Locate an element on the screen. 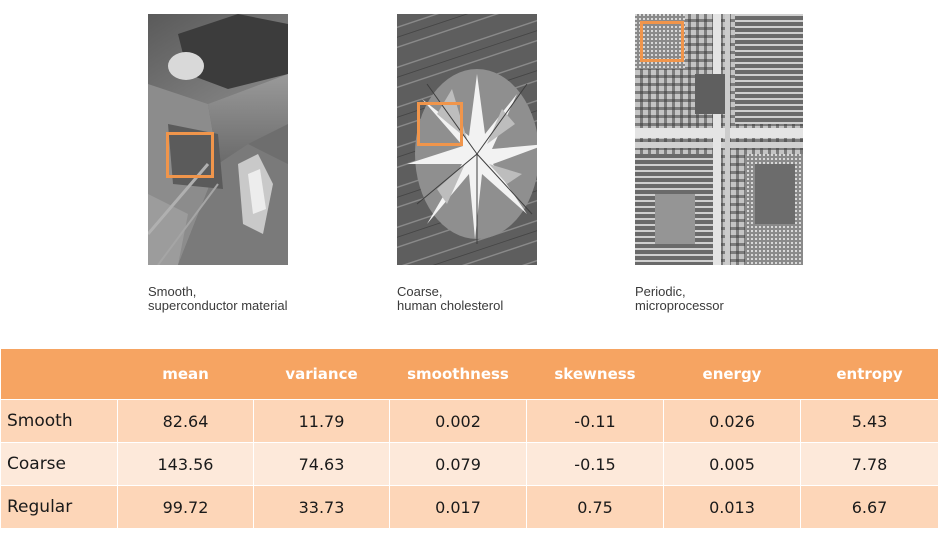 Image resolution: width=938 pixels, height=545 pixels. coarse-texture-image is located at coordinates (467, 139).